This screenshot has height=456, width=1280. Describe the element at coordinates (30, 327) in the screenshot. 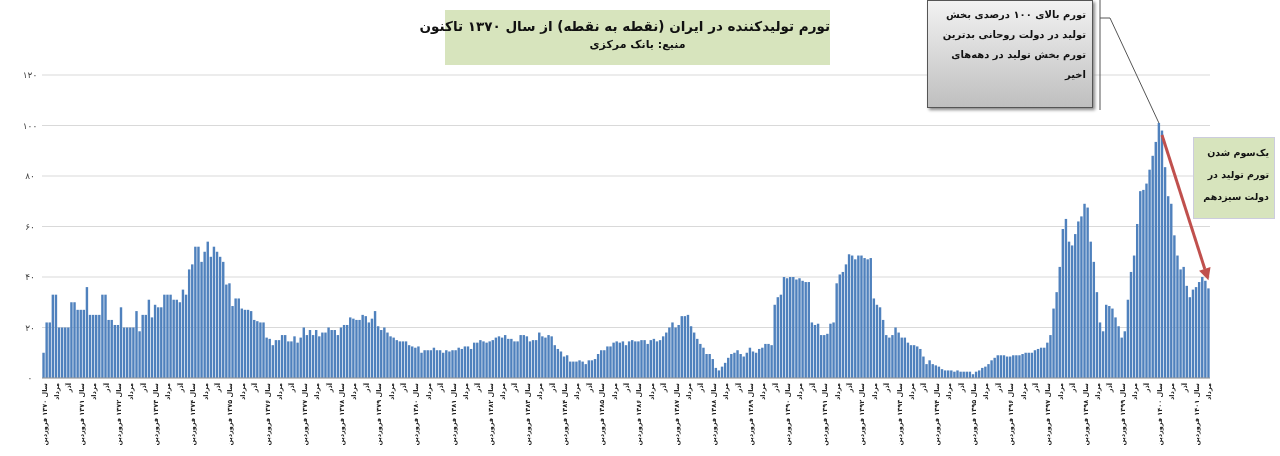

I see `y-tick-label: ۲۰` at that location.